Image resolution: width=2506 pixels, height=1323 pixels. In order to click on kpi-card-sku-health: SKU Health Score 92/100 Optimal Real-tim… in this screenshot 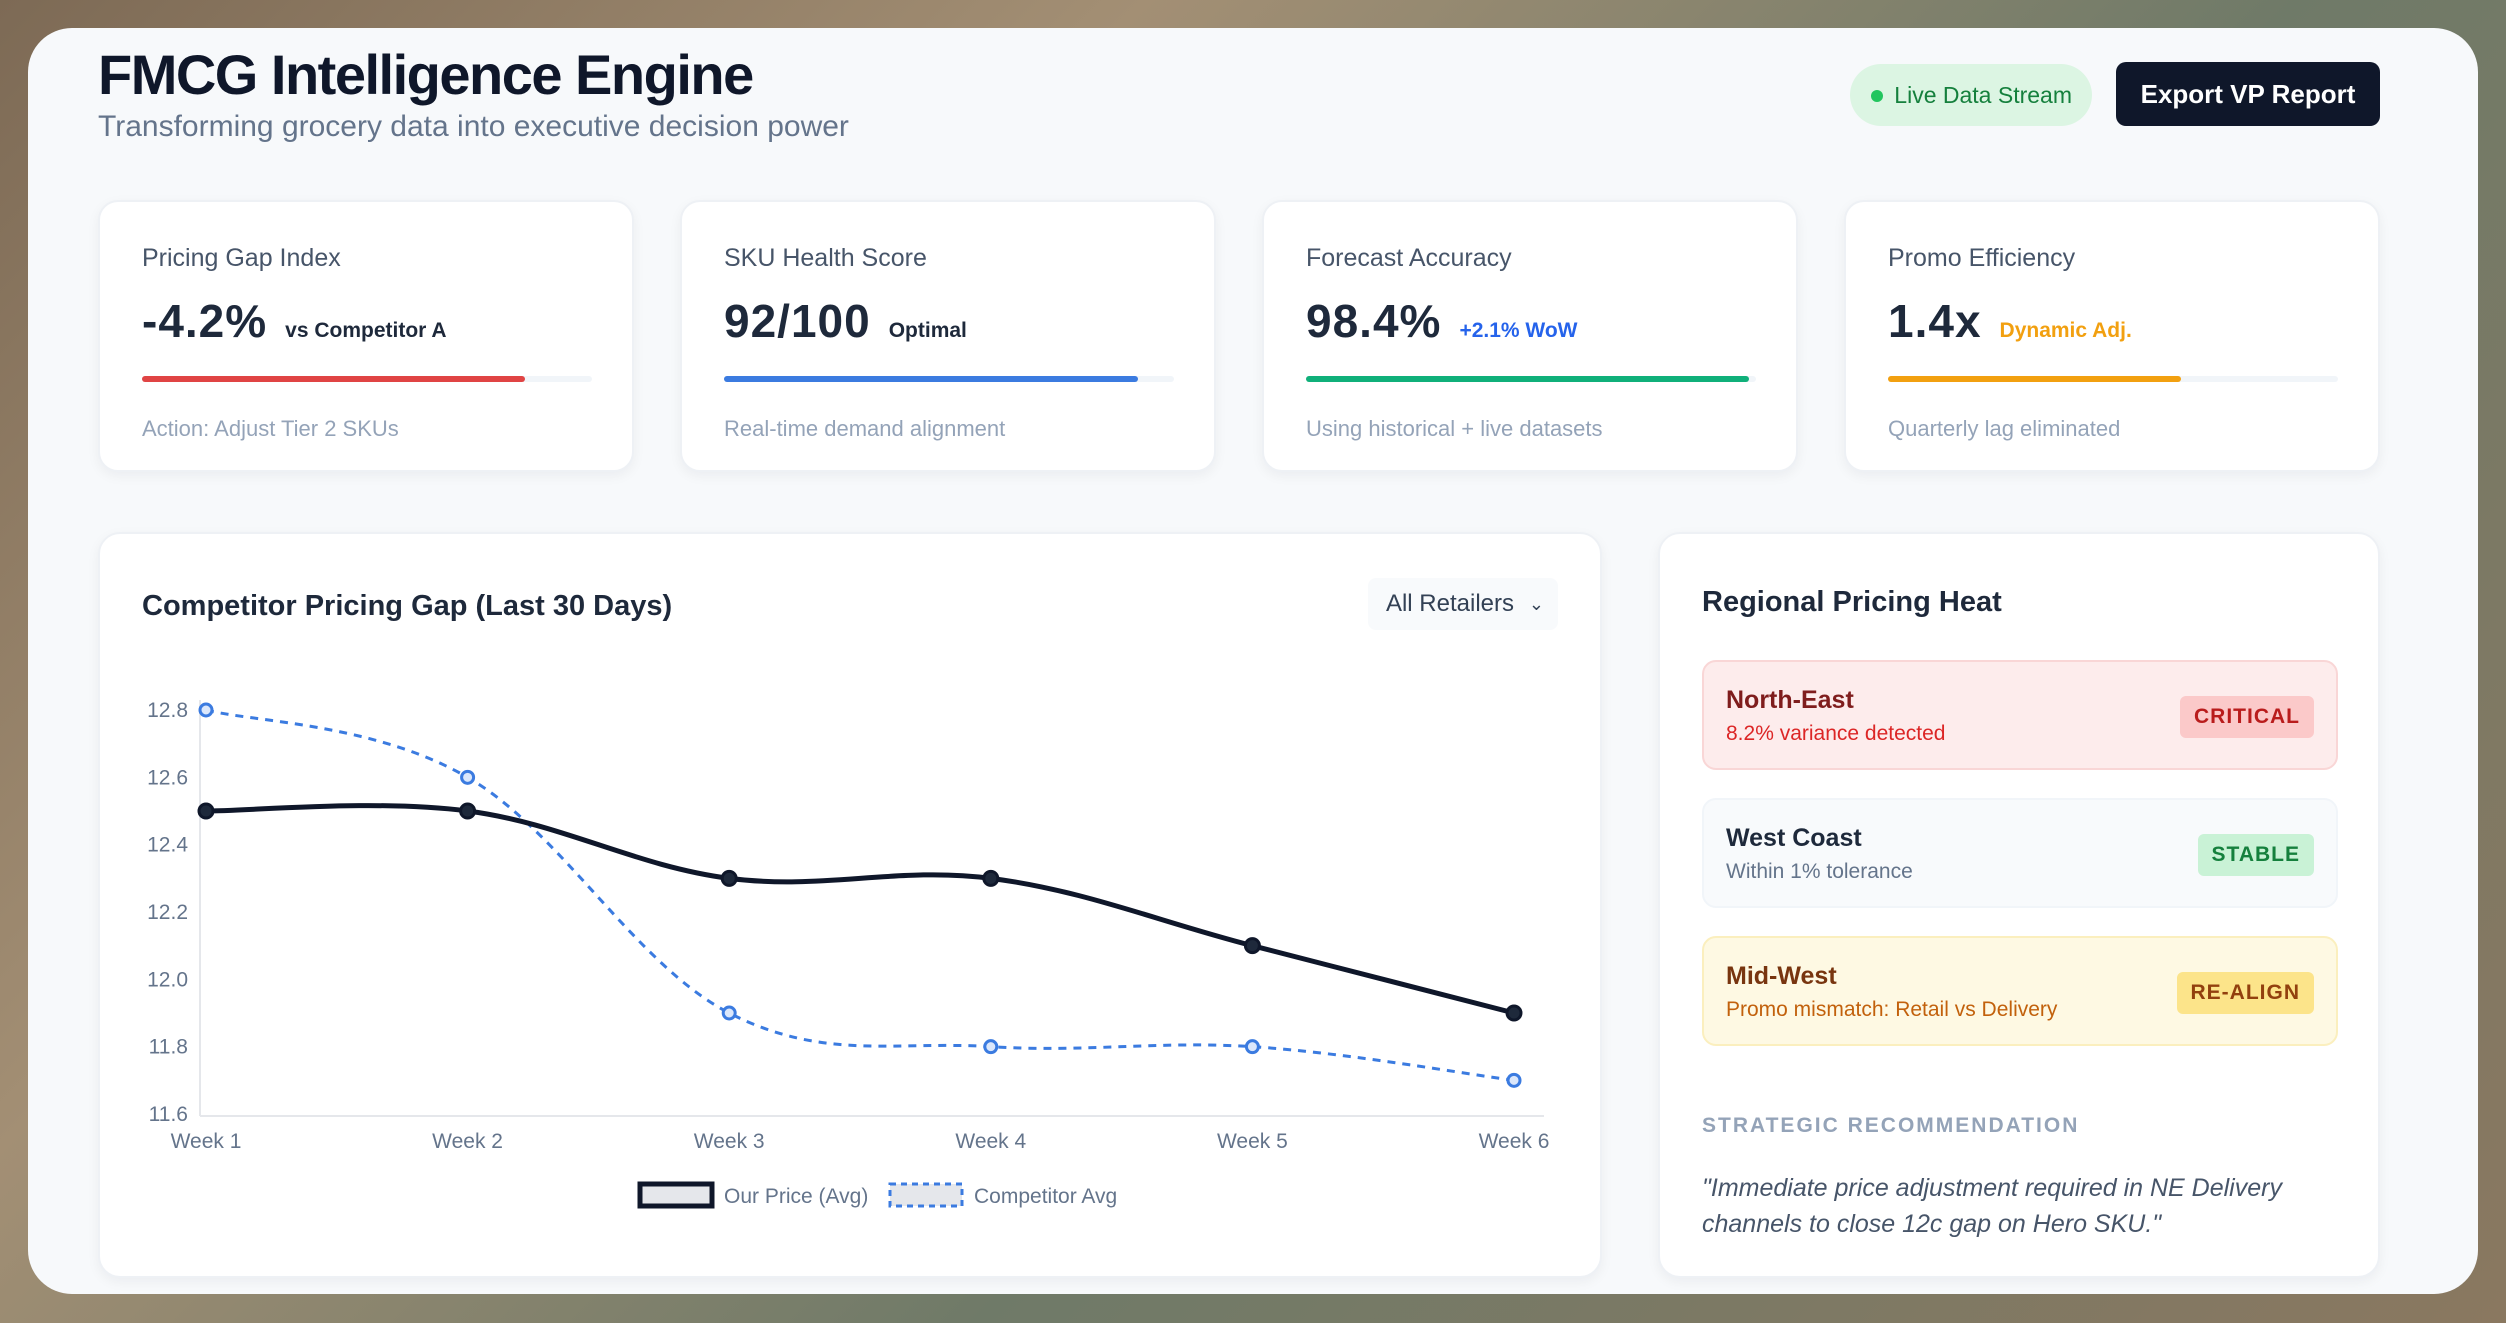, I will do `click(948, 336)`.